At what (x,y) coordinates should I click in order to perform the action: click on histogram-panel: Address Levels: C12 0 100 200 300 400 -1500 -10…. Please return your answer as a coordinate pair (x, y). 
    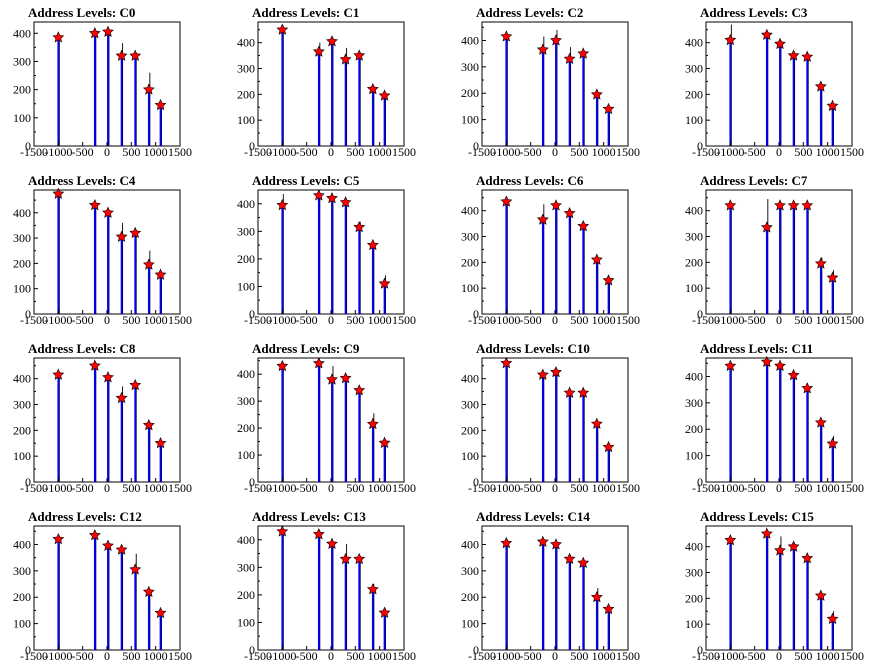
    Looking at the image, I should click on (112, 588).